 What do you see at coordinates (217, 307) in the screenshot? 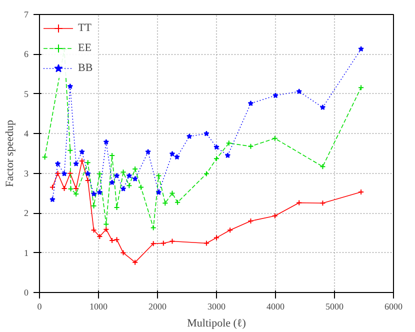
I see `x-tick-label: 3000` at bounding box center [217, 307].